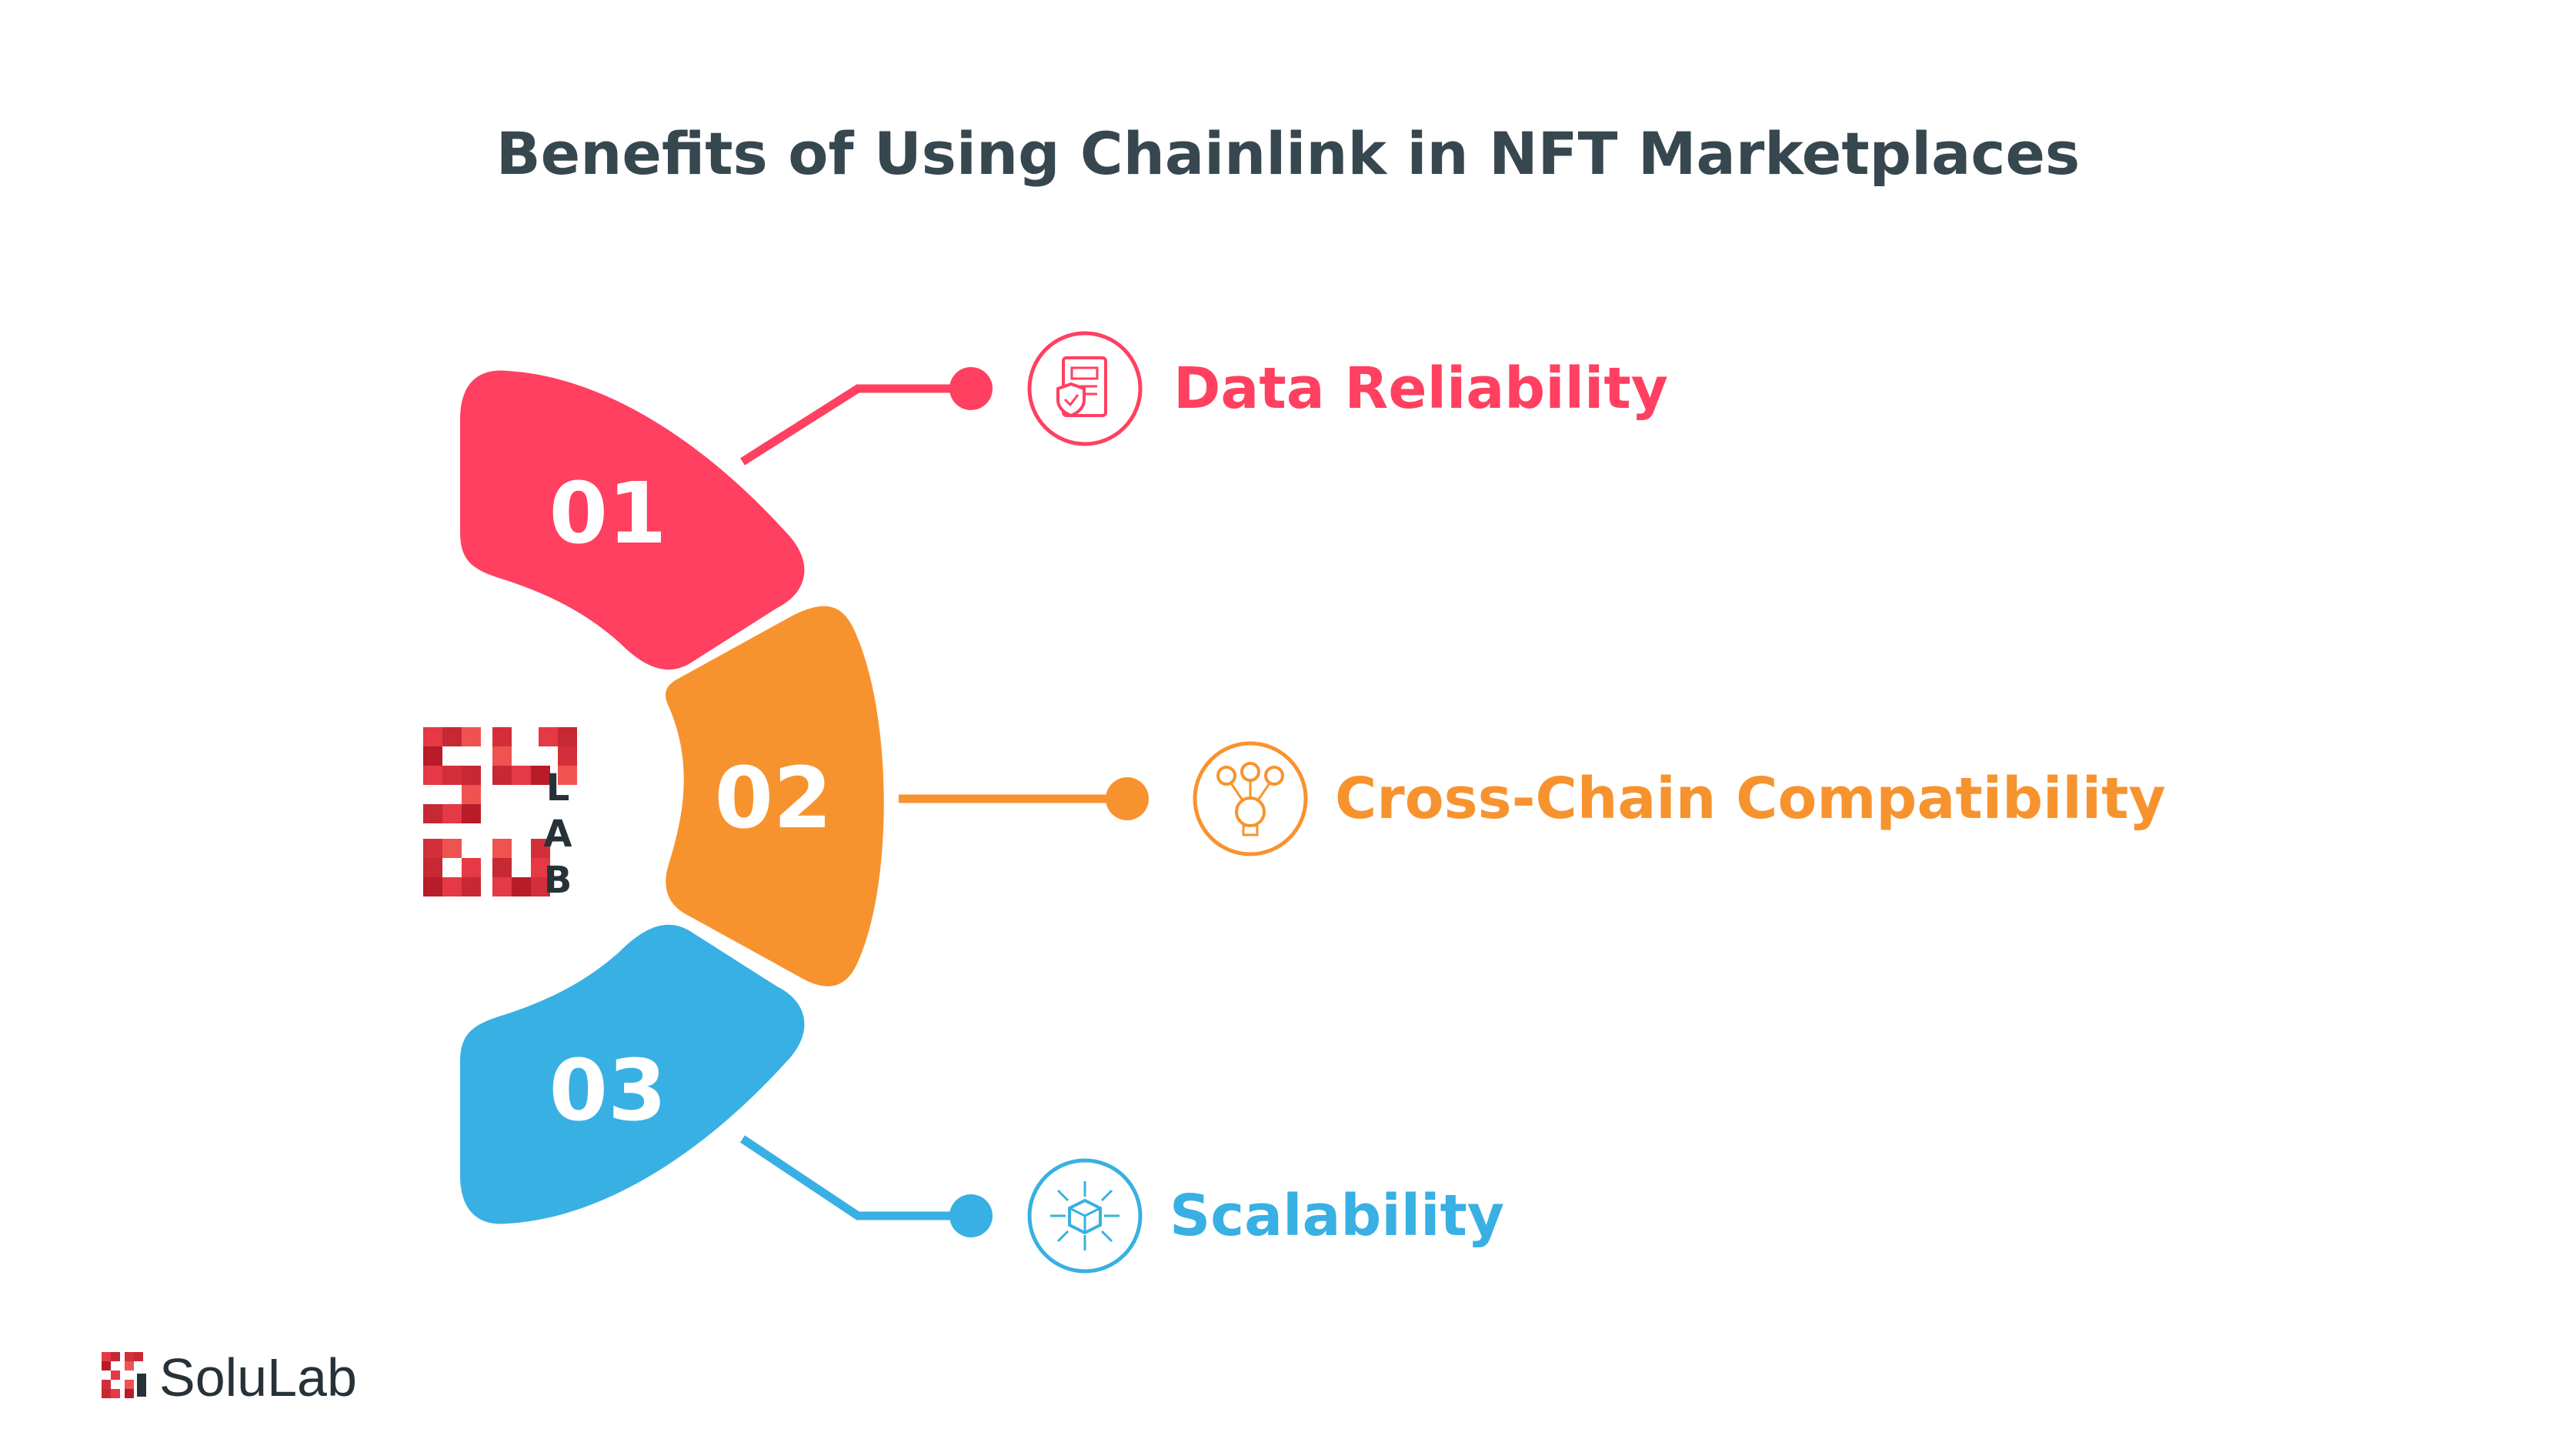 The width and height of the screenshot is (2576, 1449). I want to click on step-02-segment: 02, so click(775, 796).